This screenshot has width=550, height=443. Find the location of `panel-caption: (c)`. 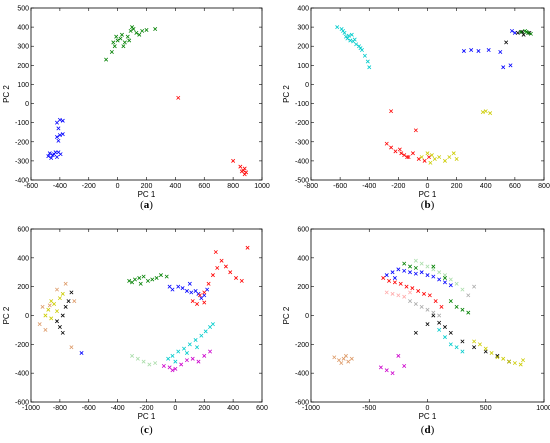

panel-caption: (c) is located at coordinates (146, 430).